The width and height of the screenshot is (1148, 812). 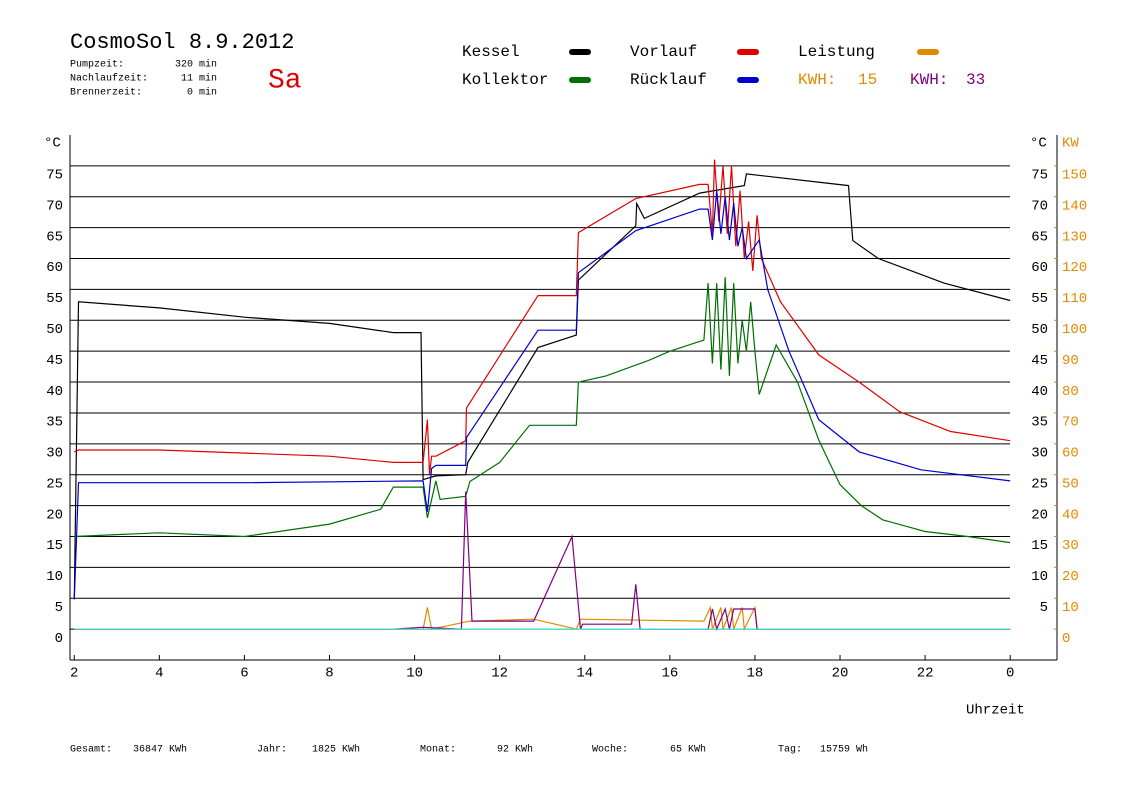 I want to click on y-tick-label-right: 60, so click(x=1039, y=268).